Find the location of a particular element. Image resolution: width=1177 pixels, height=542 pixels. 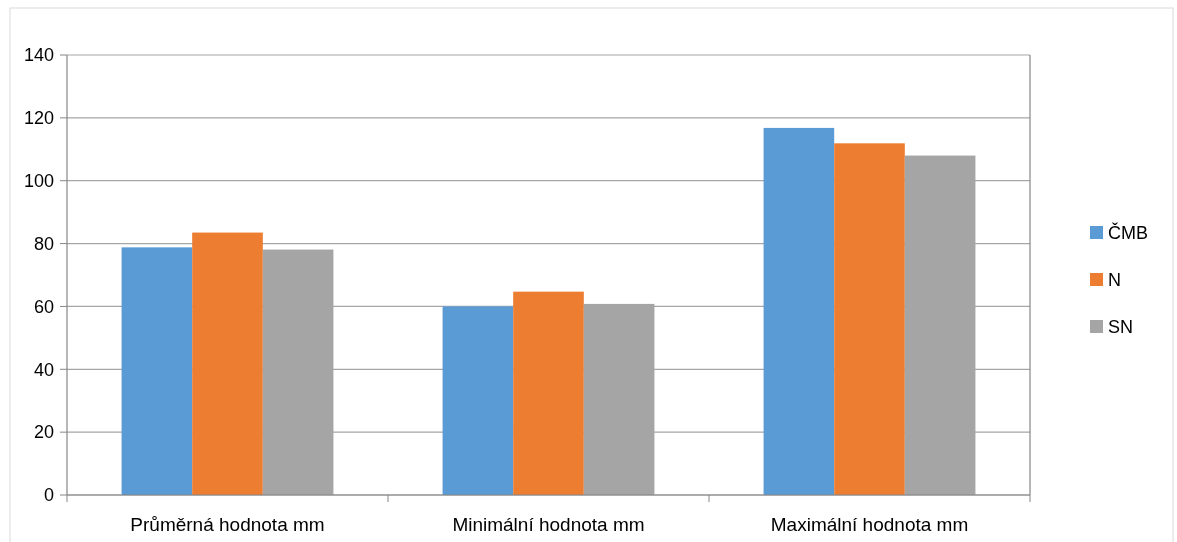

x-tick-label: Minimální hodnota mm is located at coordinates (548, 524).